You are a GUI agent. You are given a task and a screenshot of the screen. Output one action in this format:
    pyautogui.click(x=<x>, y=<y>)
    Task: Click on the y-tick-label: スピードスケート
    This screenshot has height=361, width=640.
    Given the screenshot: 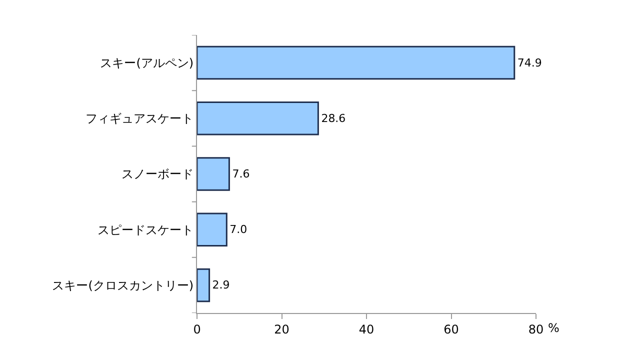 What is the action you would take?
    pyautogui.click(x=146, y=229)
    